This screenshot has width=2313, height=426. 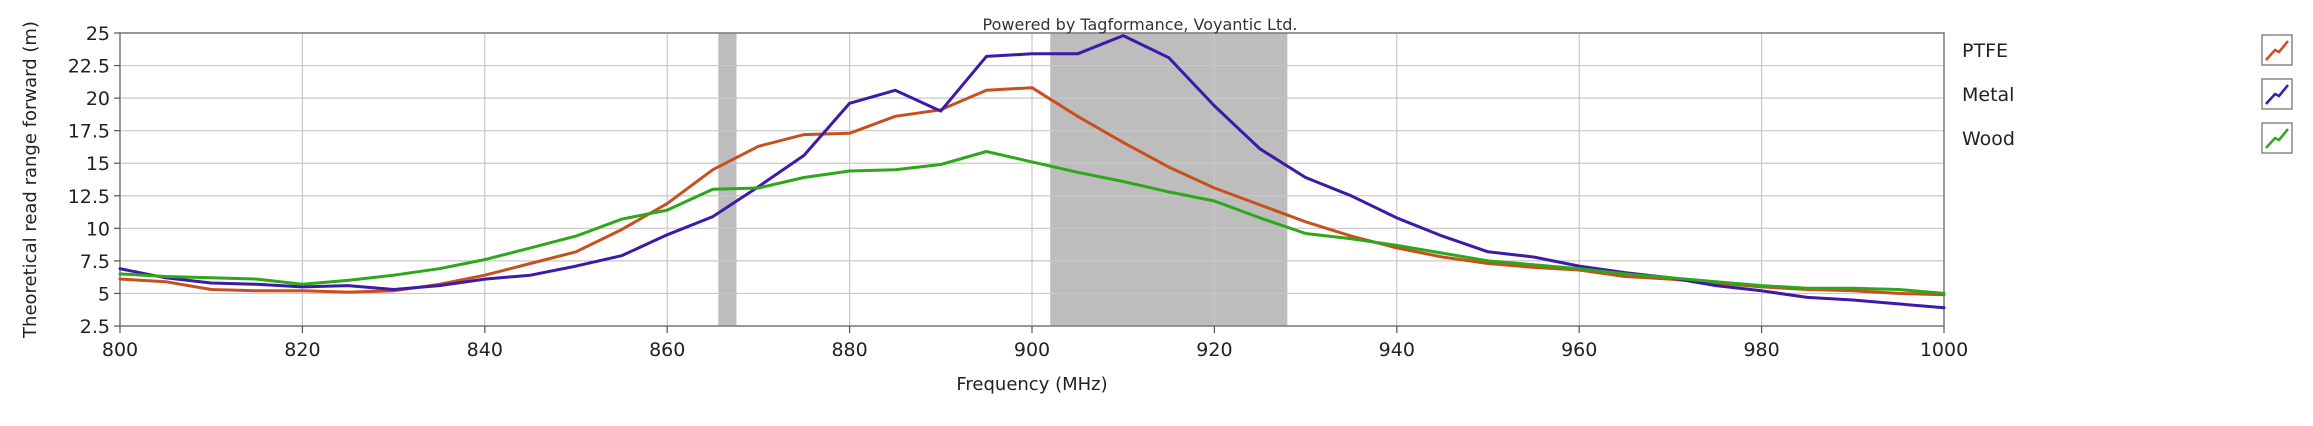 What do you see at coordinates (98, 99) in the screenshot?
I see `y-tick-label: 20` at bounding box center [98, 99].